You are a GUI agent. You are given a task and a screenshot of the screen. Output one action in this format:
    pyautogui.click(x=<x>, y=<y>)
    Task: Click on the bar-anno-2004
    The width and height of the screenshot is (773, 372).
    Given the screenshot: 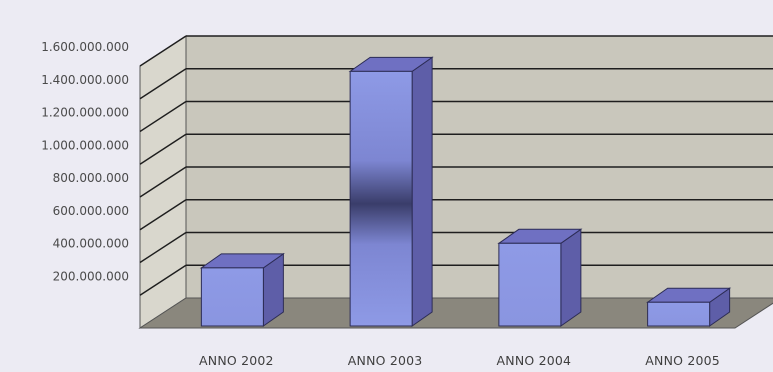 What is the action you would take?
    pyautogui.click(x=540, y=277)
    